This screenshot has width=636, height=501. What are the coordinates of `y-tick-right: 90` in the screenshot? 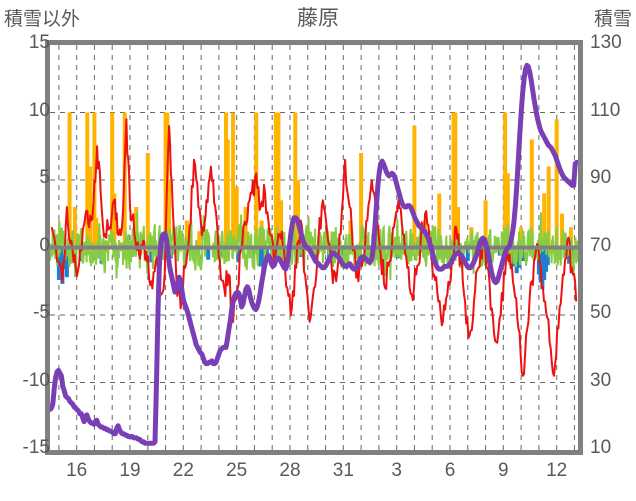 It's located at (601, 177).